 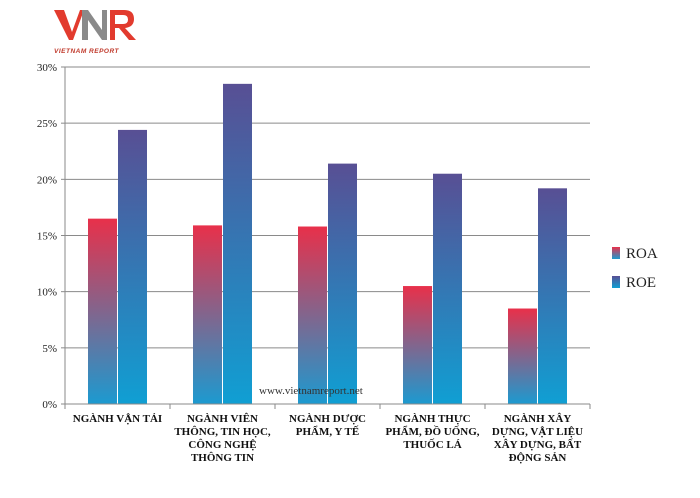 What do you see at coordinates (87, 51) in the screenshot?
I see `logo-tagline: VIETNAM REPORT` at bounding box center [87, 51].